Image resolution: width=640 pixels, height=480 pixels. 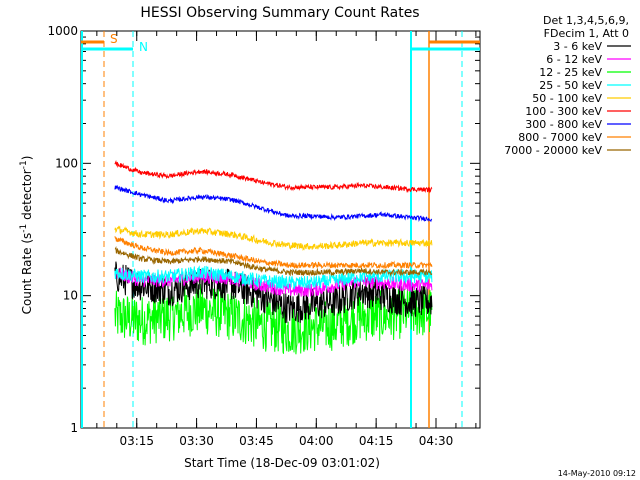 What do you see at coordinates (273, 203) in the screenshot?
I see `series-line-300-800keV` at bounding box center [273, 203].